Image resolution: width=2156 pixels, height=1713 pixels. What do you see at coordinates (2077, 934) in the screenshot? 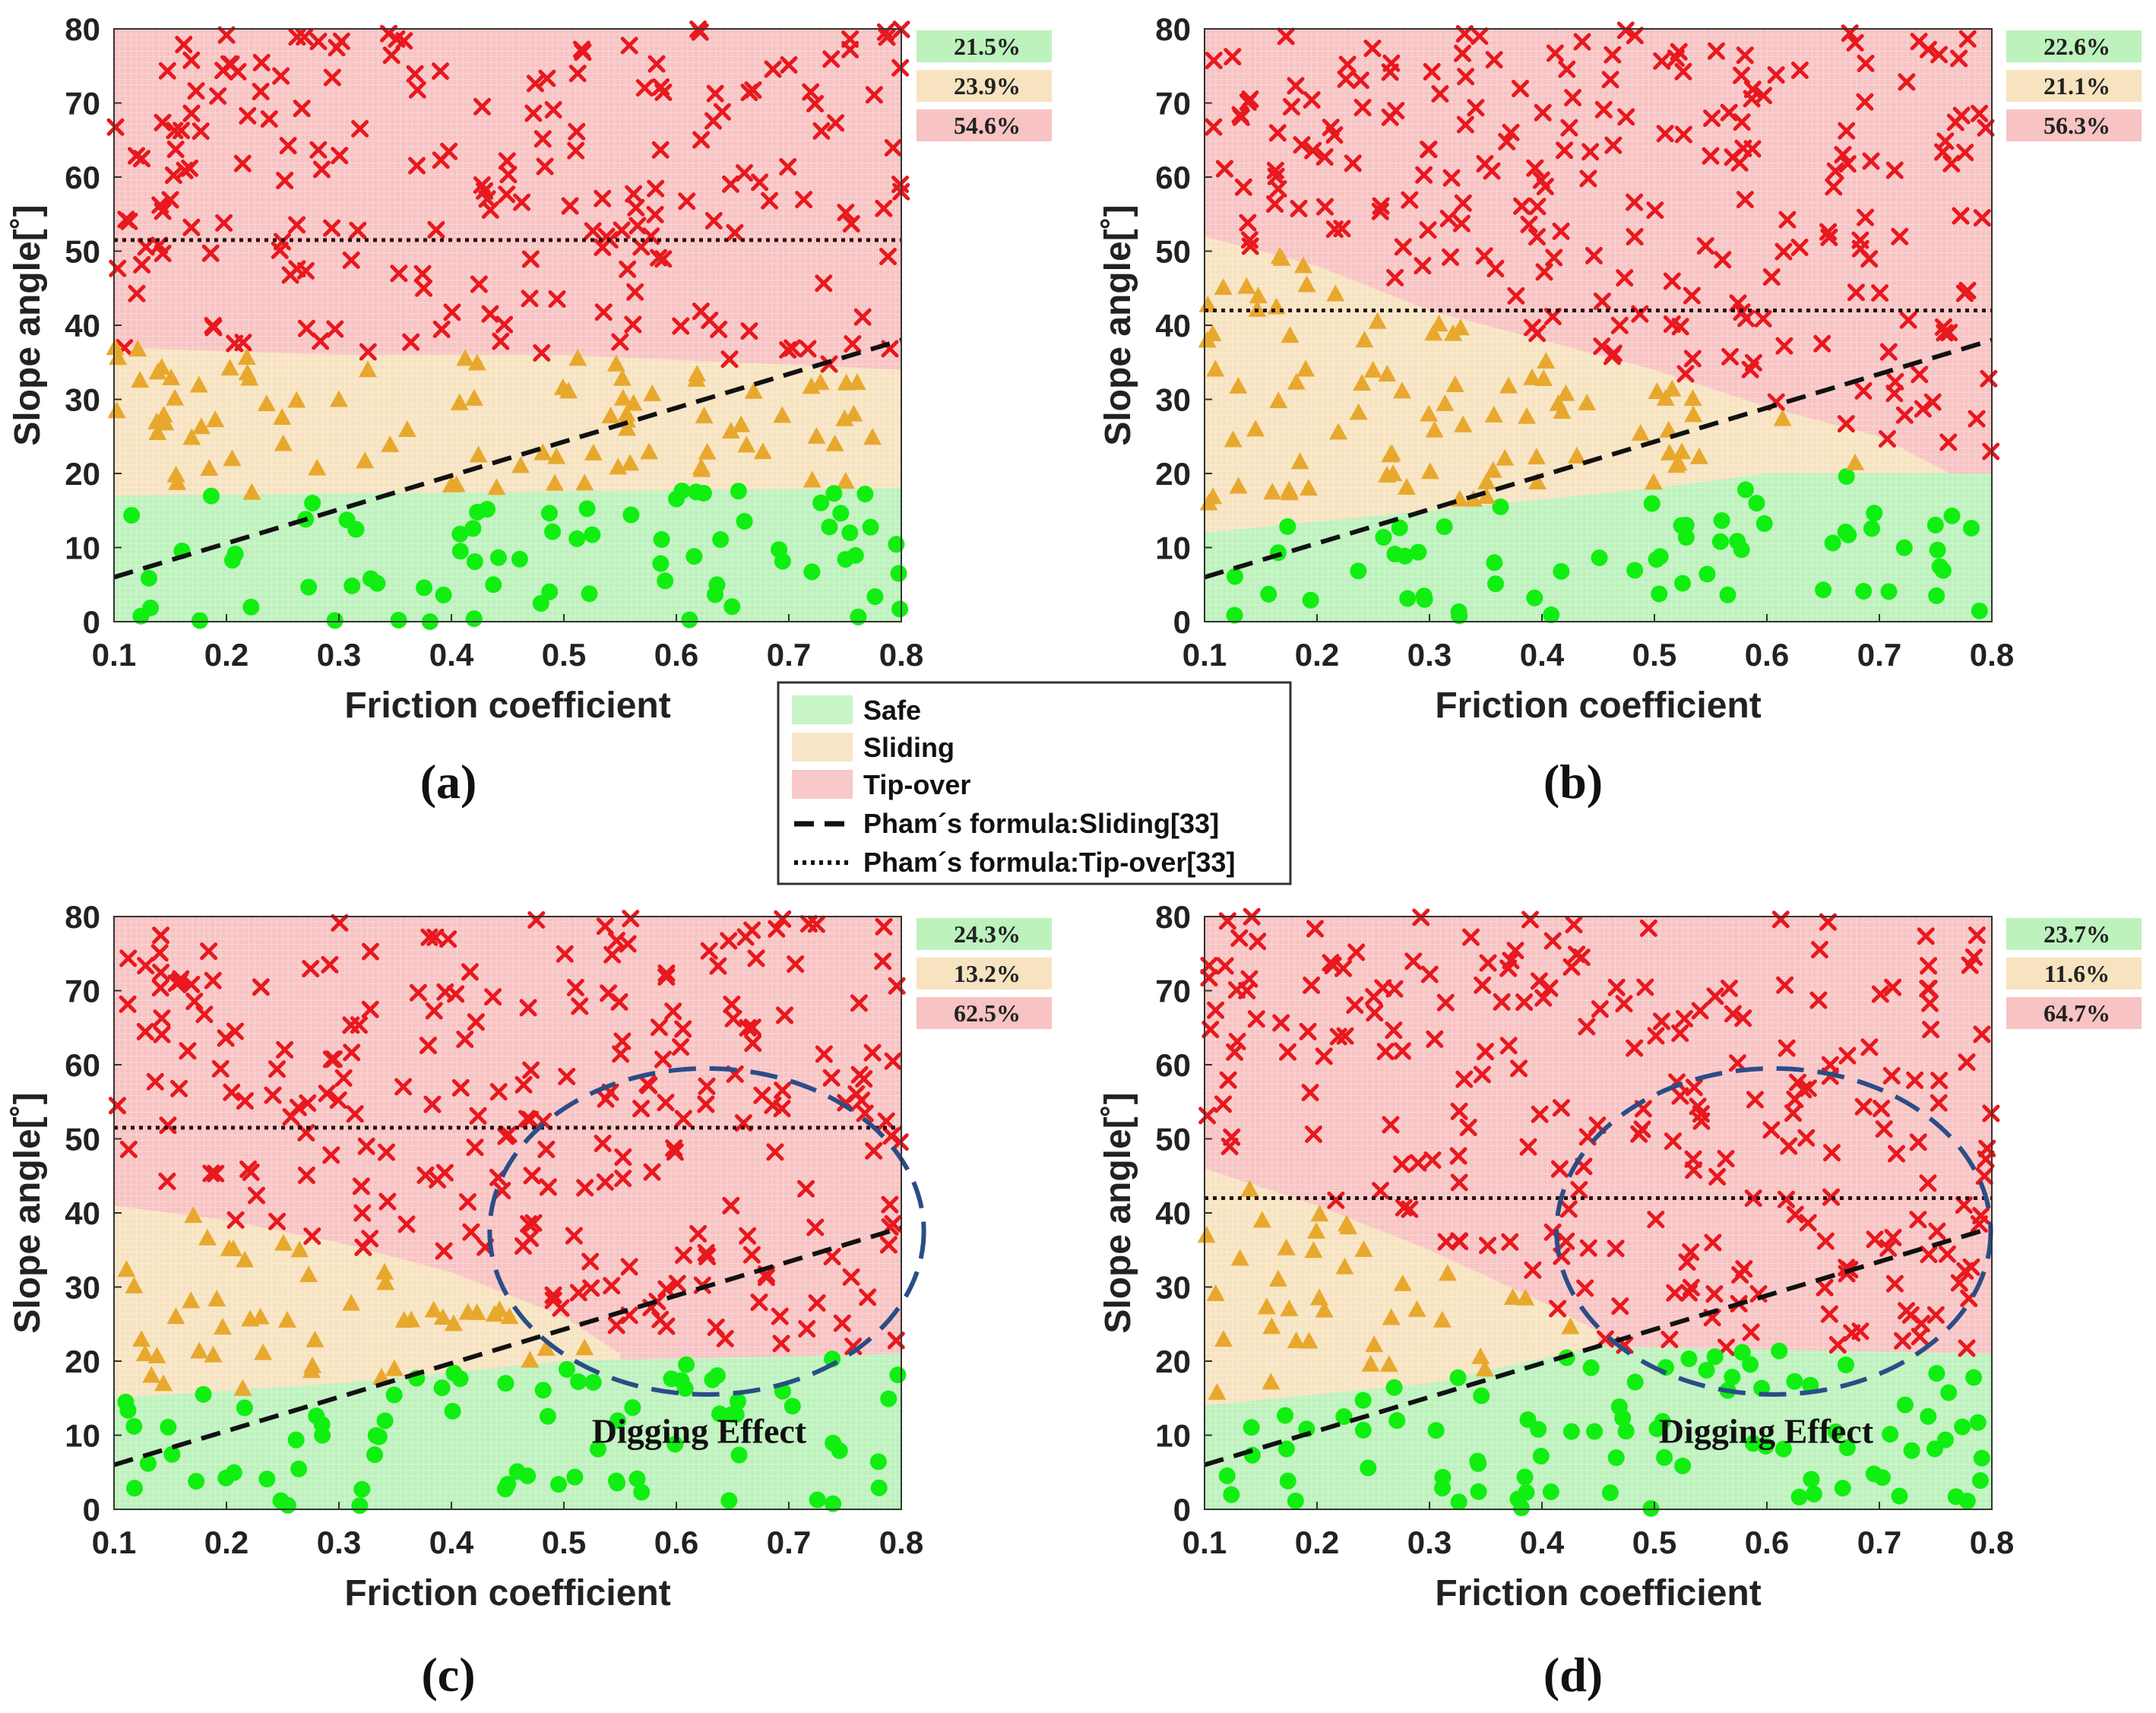
I see `percentage-value: 23.7%` at bounding box center [2077, 934].